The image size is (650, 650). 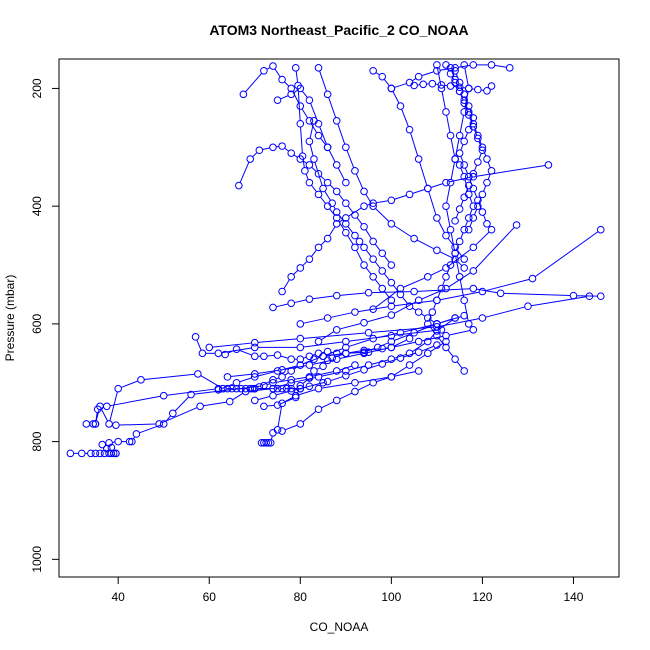 I want to click on y-axis-label: Pressure (mbar), so click(x=10, y=318).